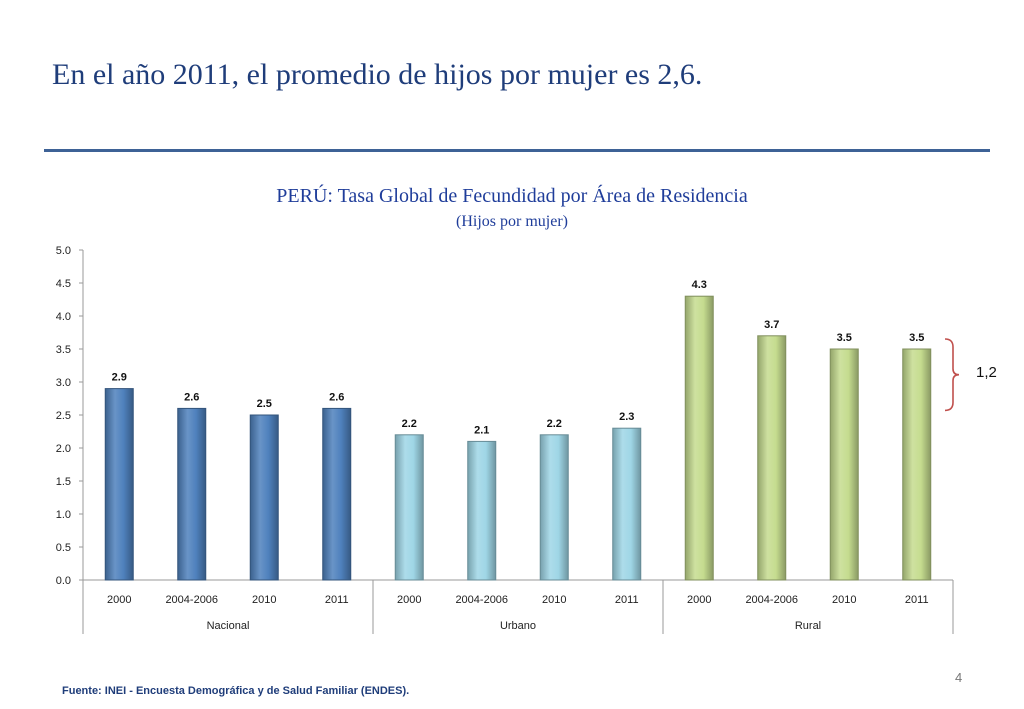 The height and width of the screenshot is (709, 1024). What do you see at coordinates (63, 581) in the screenshot?
I see `y-tick-label: 0.0` at bounding box center [63, 581].